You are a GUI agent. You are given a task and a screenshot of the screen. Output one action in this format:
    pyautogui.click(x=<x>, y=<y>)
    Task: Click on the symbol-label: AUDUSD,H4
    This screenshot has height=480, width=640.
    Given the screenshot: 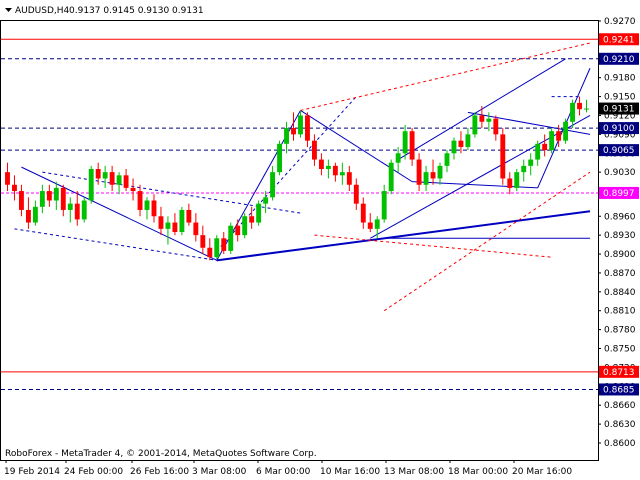 What is the action you would take?
    pyautogui.click(x=42, y=11)
    